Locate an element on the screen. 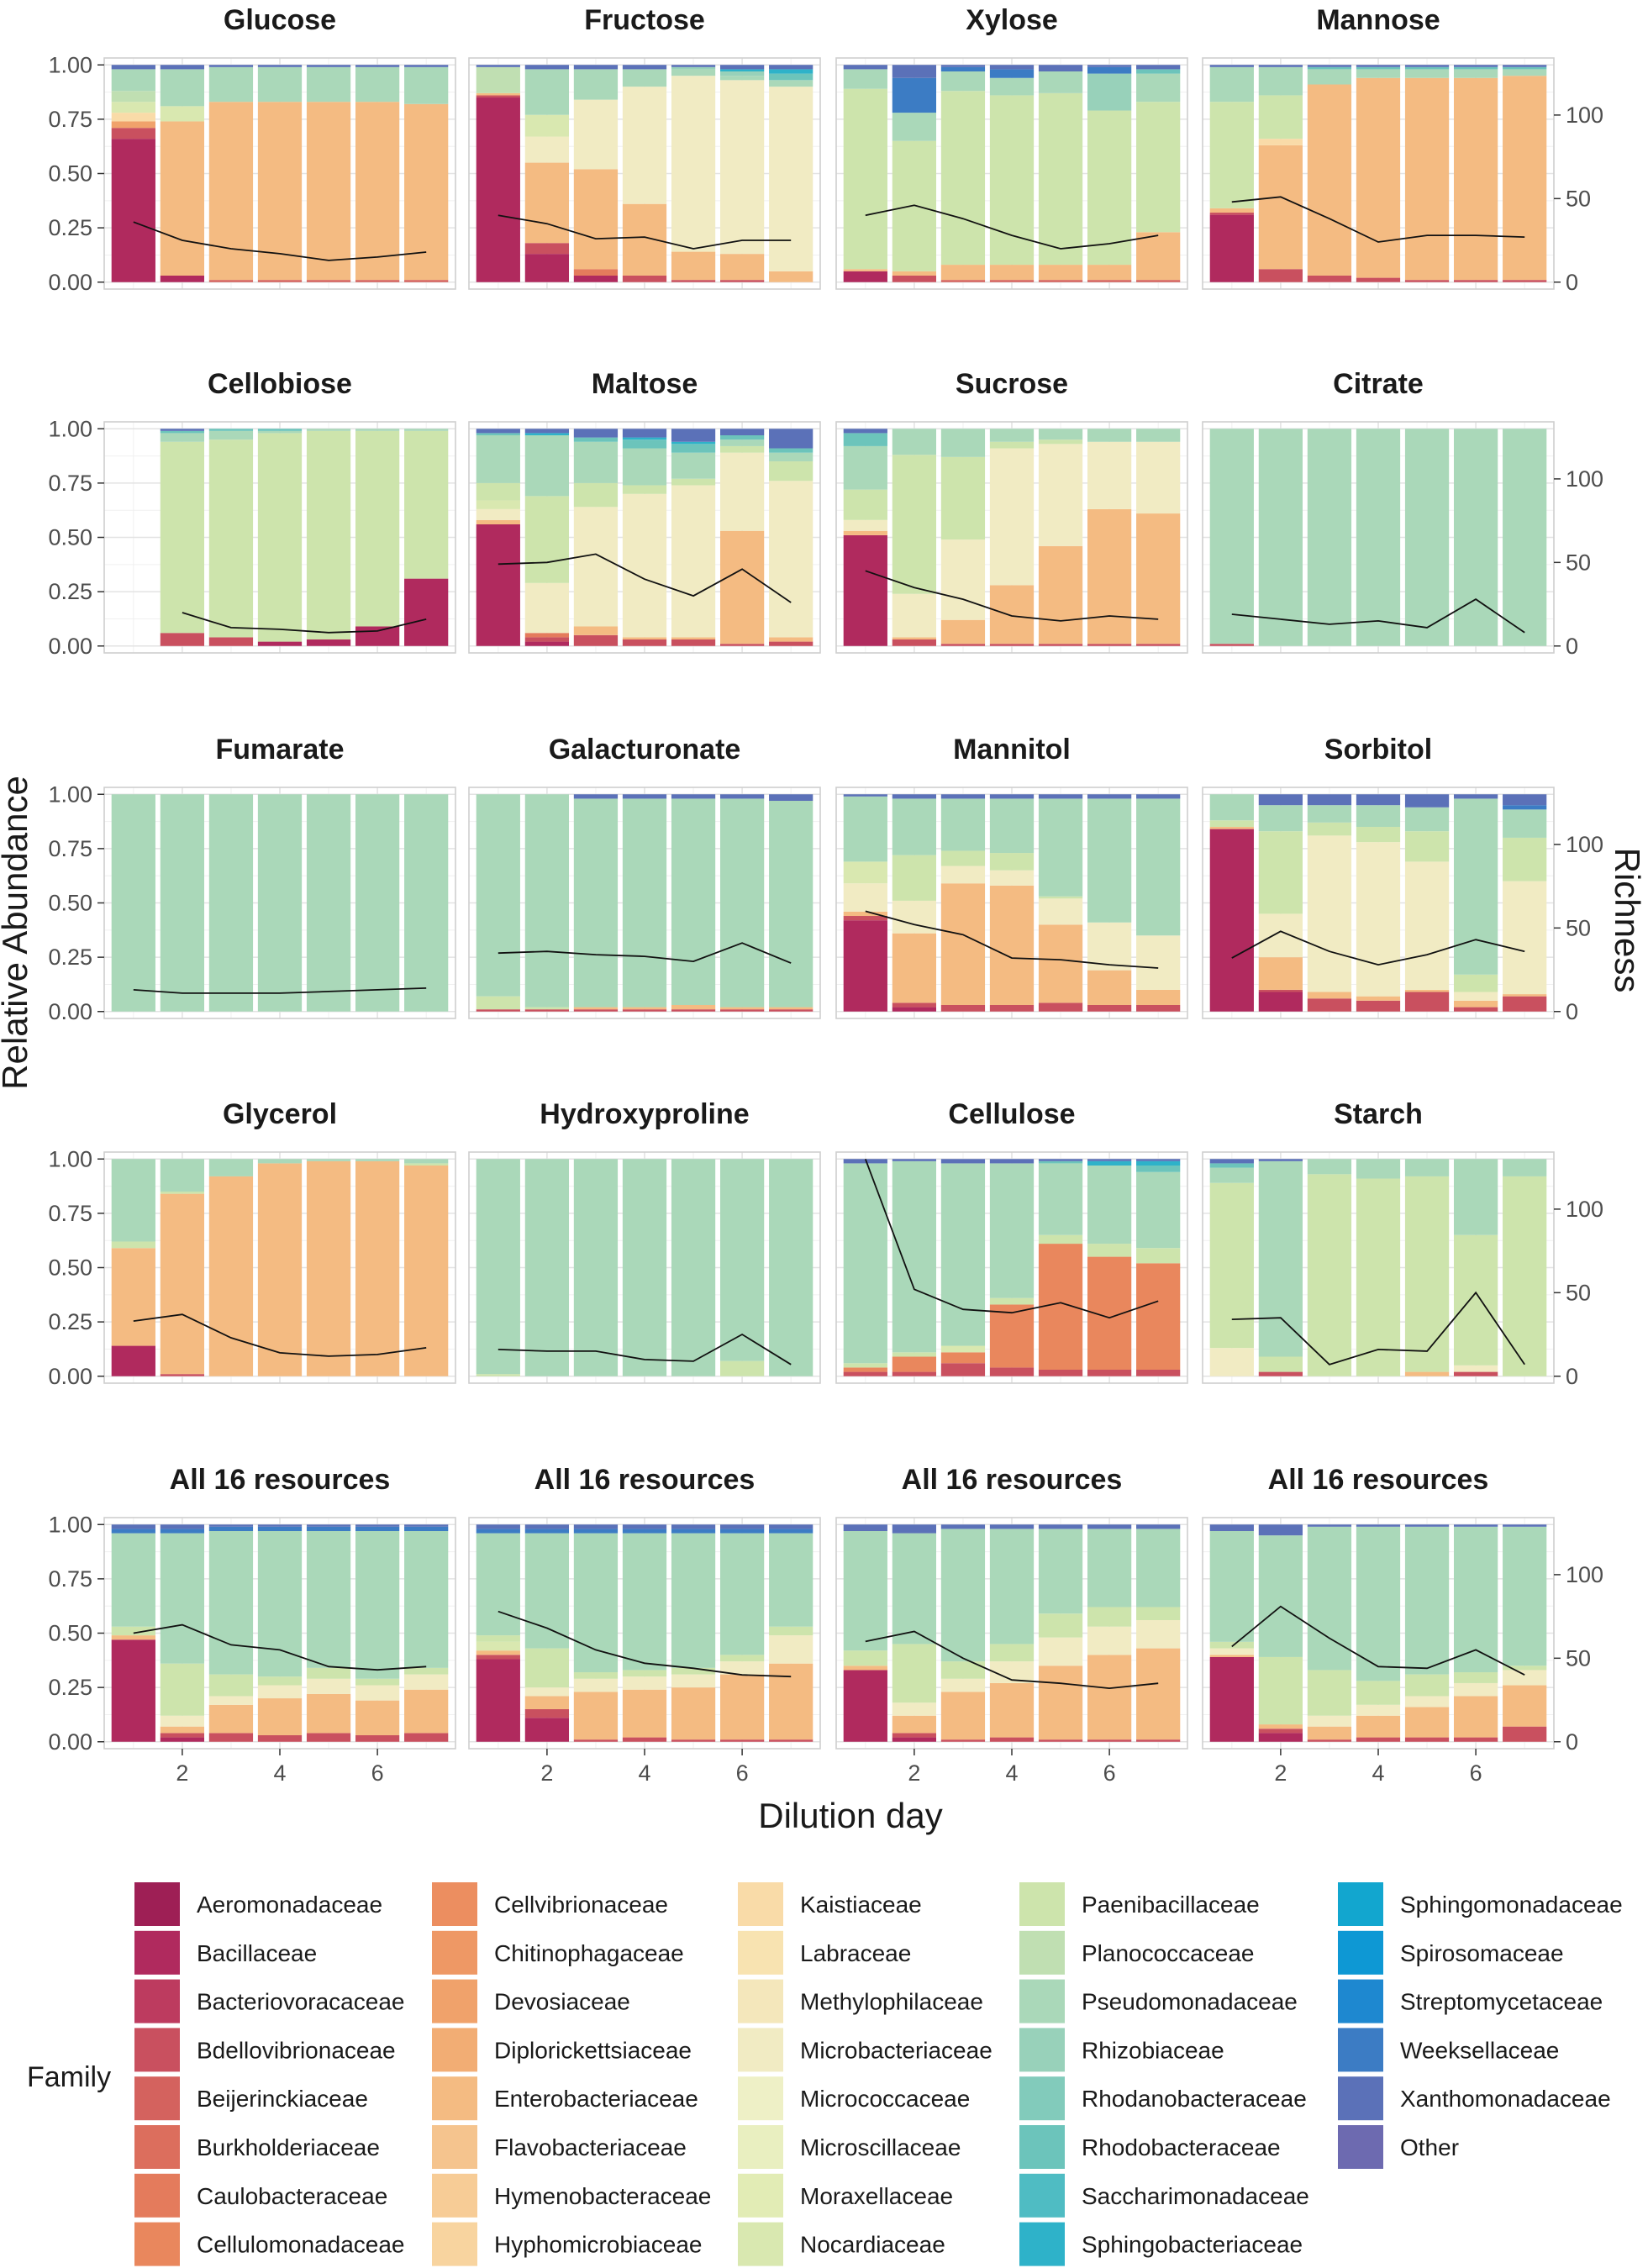 The image size is (1648, 2268). legend-label: Burkholderiaceae is located at coordinates (288, 2147).